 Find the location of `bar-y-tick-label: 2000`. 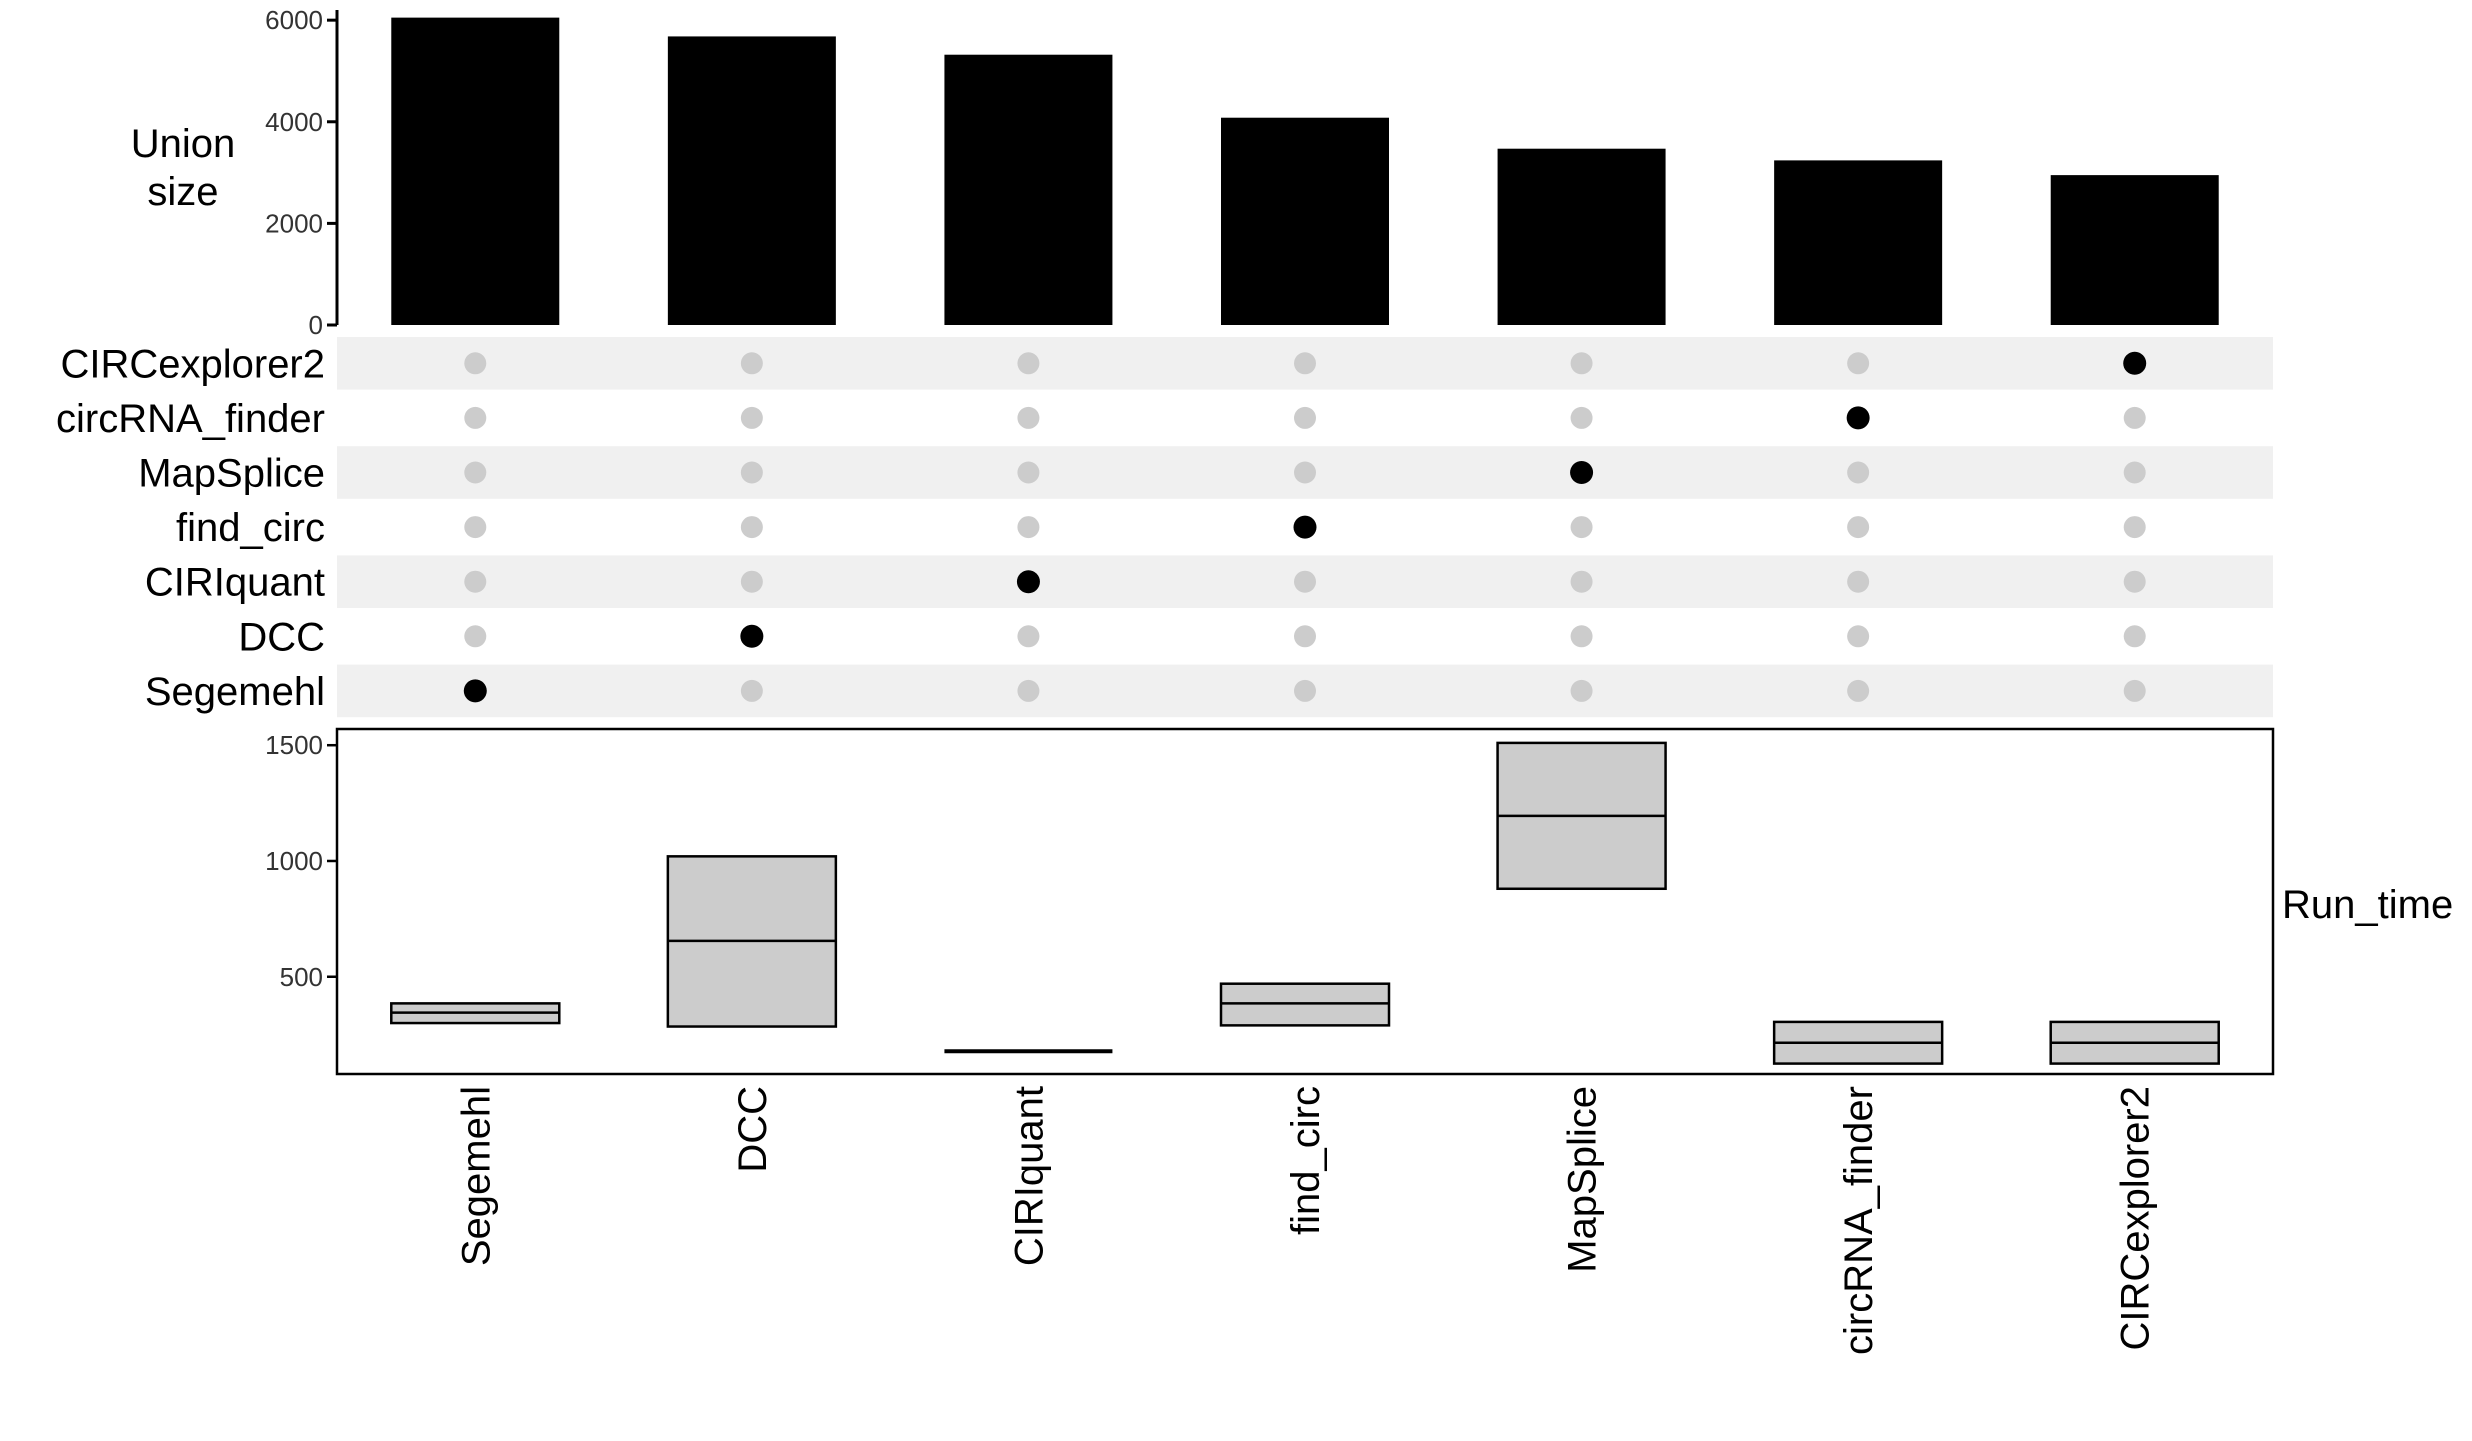

bar-y-tick-label: 2000 is located at coordinates (294, 223).